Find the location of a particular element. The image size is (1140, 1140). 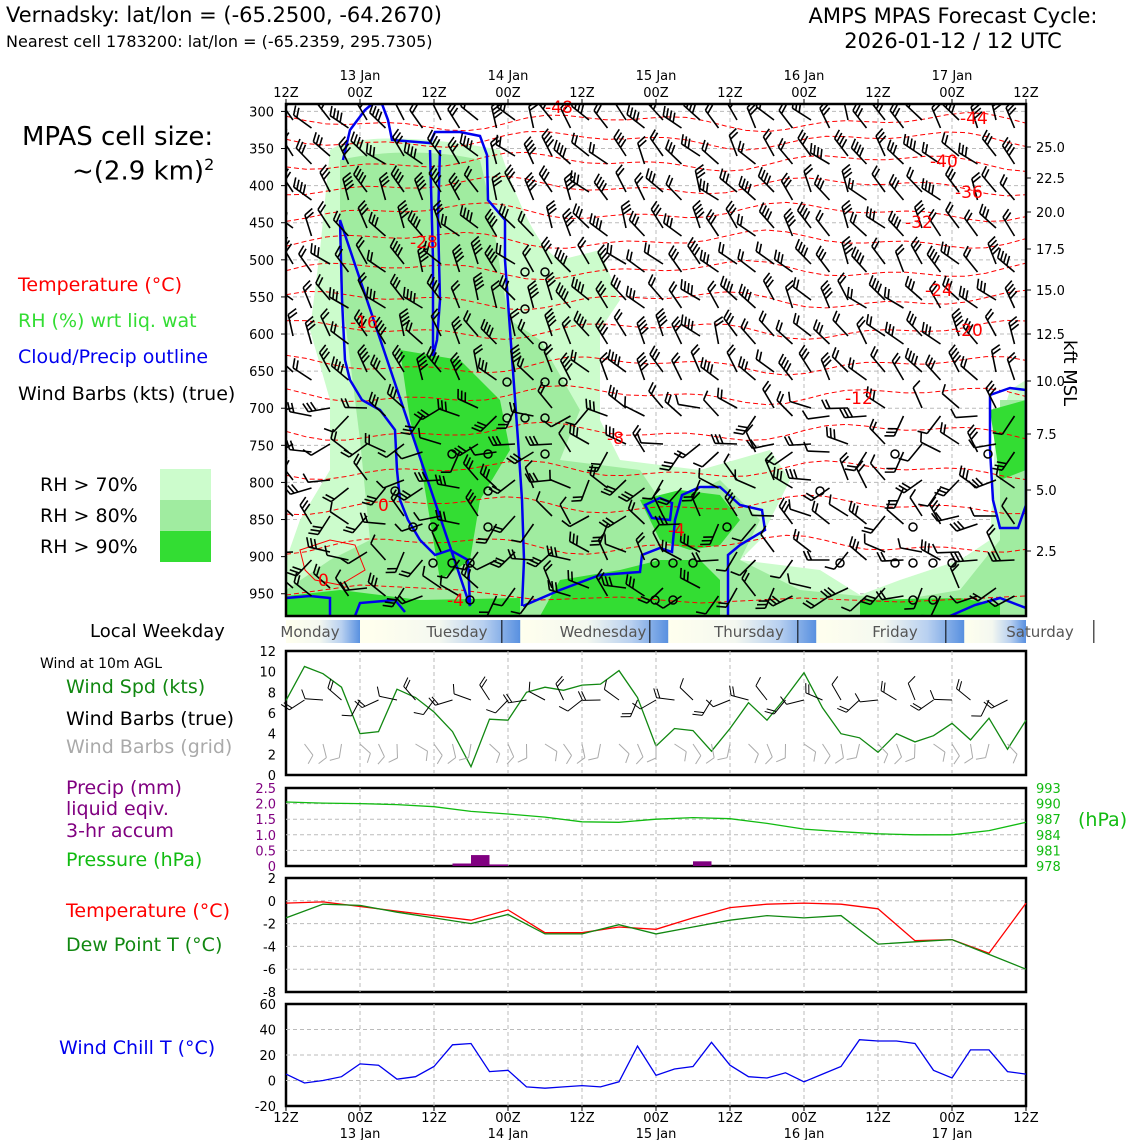

y-tick-label: 40 is located at coordinates (267, 1031).